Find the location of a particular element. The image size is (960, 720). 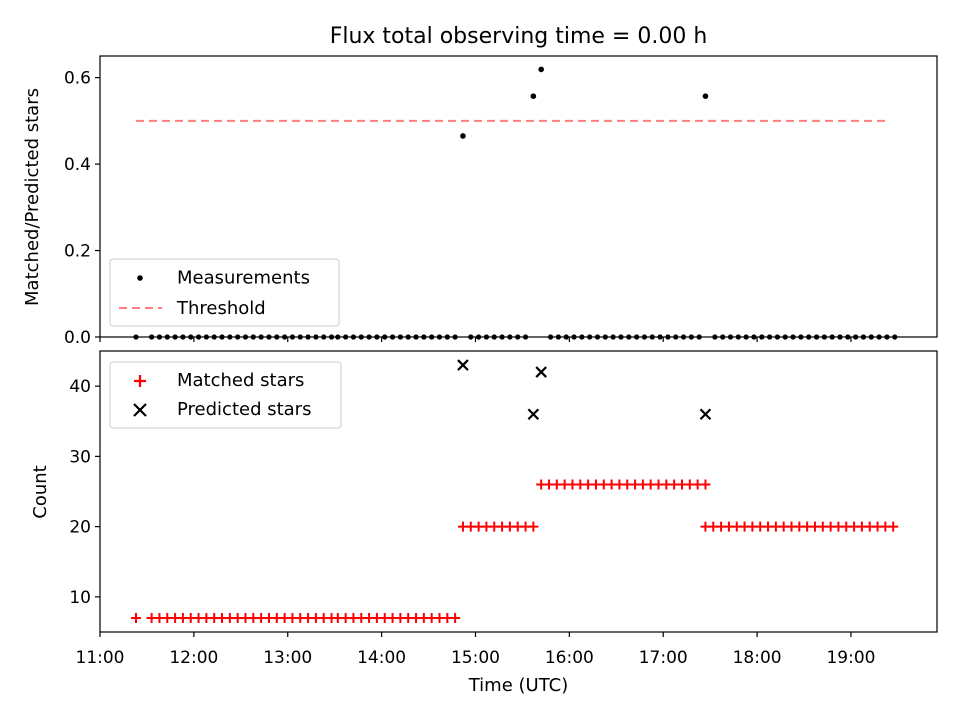

legend-measurements-label: Measurements is located at coordinates (243, 278).